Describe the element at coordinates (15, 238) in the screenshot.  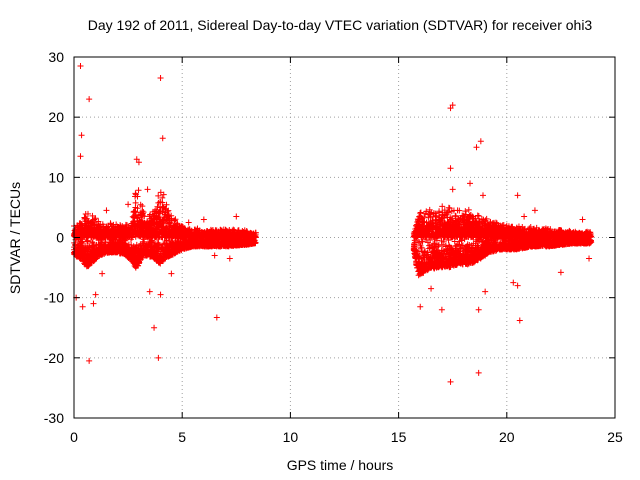
I see `y-axis-label: SDTVAR / TECUs` at that location.